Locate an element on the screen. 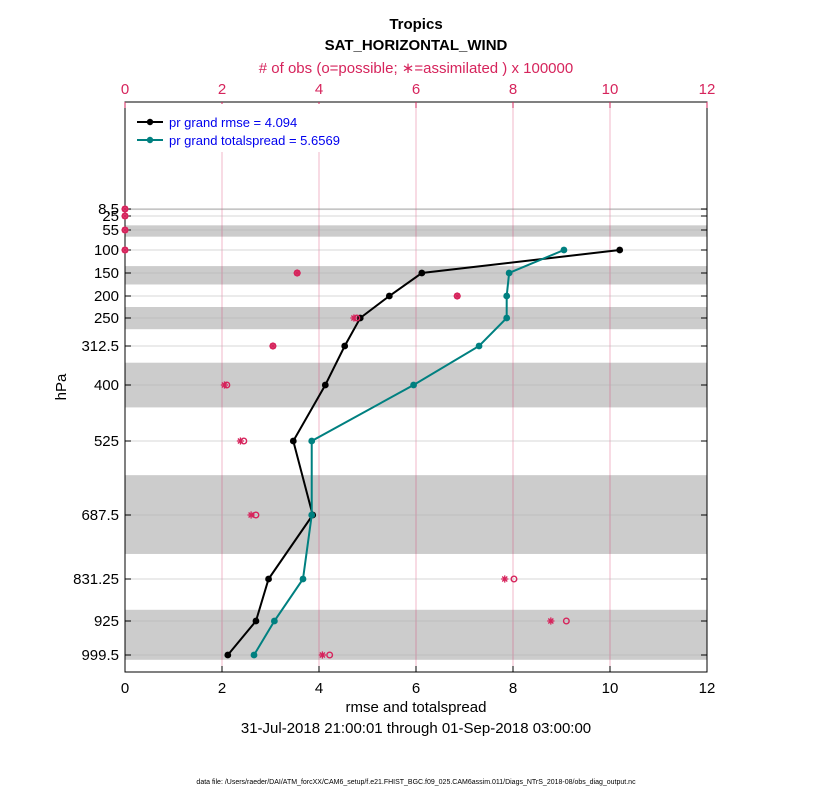 This screenshot has height=800, width=830. x-axis-label: rmse and totalspread is located at coordinates (416, 707).